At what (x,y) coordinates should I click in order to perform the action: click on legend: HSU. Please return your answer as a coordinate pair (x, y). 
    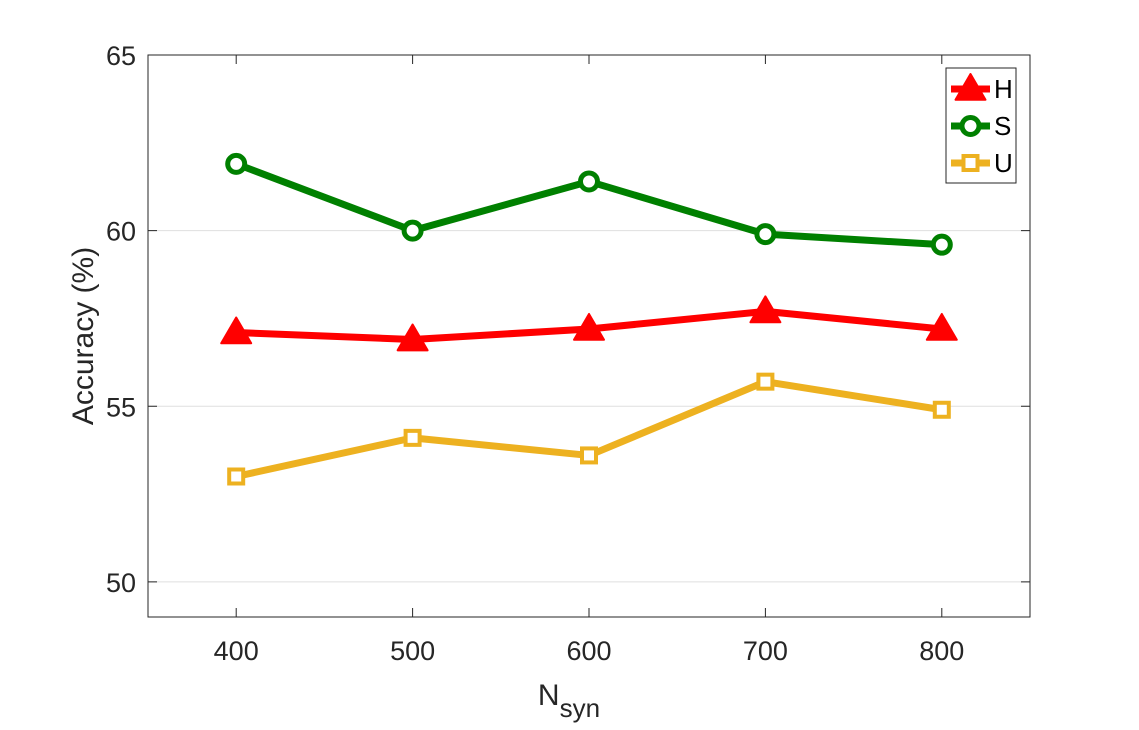
    Looking at the image, I should click on (981, 125).